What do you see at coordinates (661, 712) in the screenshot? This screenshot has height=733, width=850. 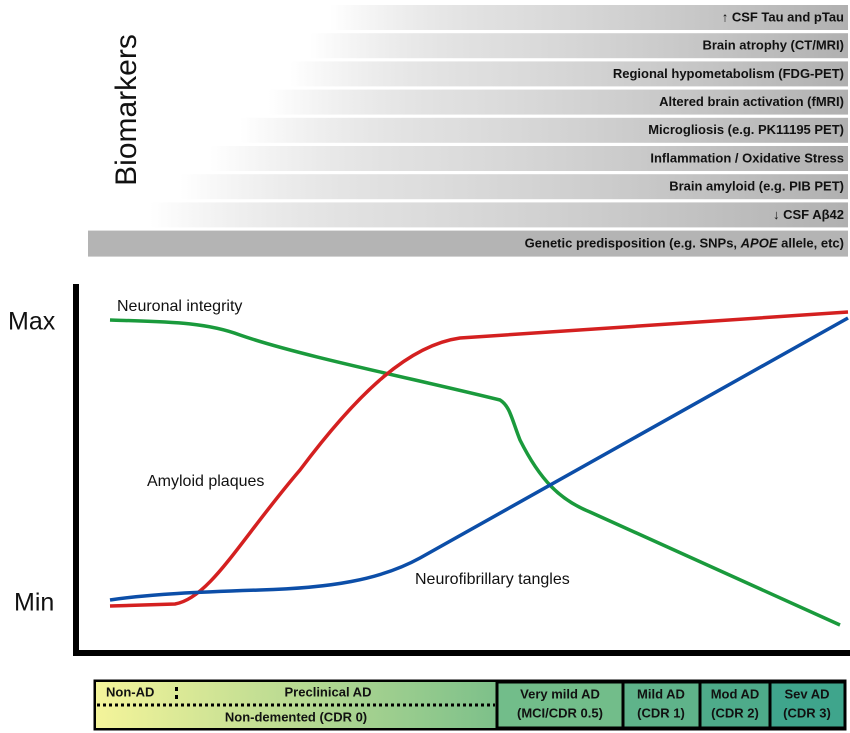 I see `stage-label: (CDR 1)` at bounding box center [661, 712].